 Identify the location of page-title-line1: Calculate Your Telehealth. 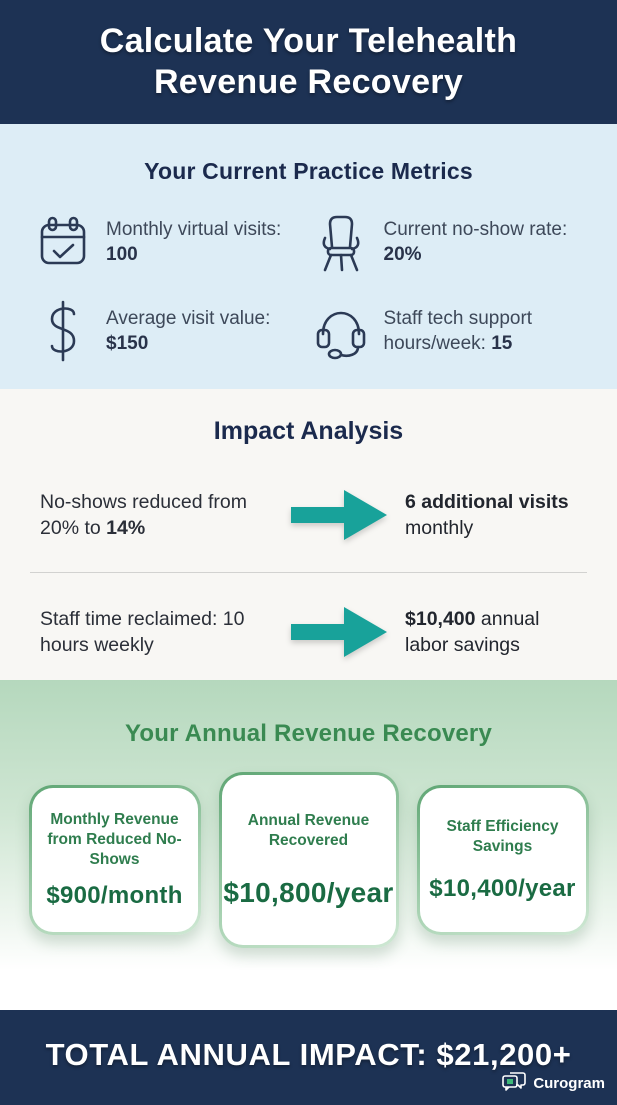
(308, 40).